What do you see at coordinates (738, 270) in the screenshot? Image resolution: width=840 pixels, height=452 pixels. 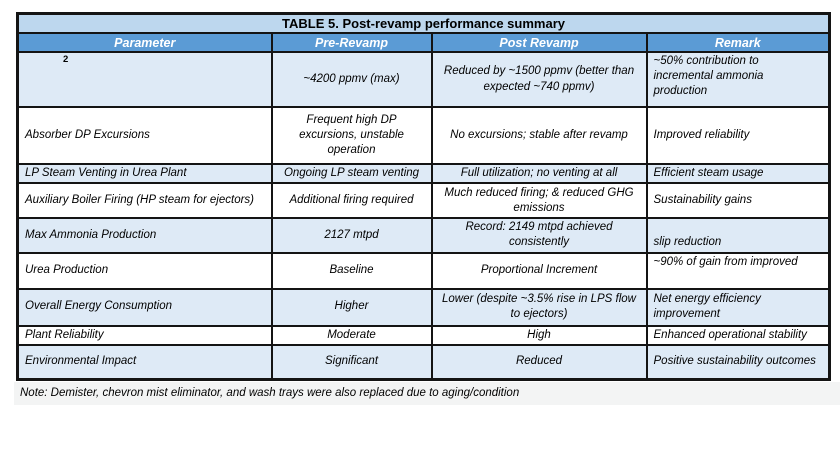 I see `remark-cell: ~90% of gain from improved` at bounding box center [738, 270].